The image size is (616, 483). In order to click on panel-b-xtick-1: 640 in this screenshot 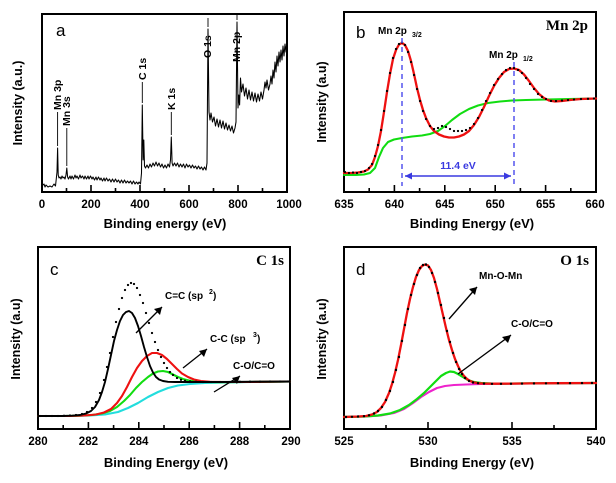, I will do `click(394, 205)`.